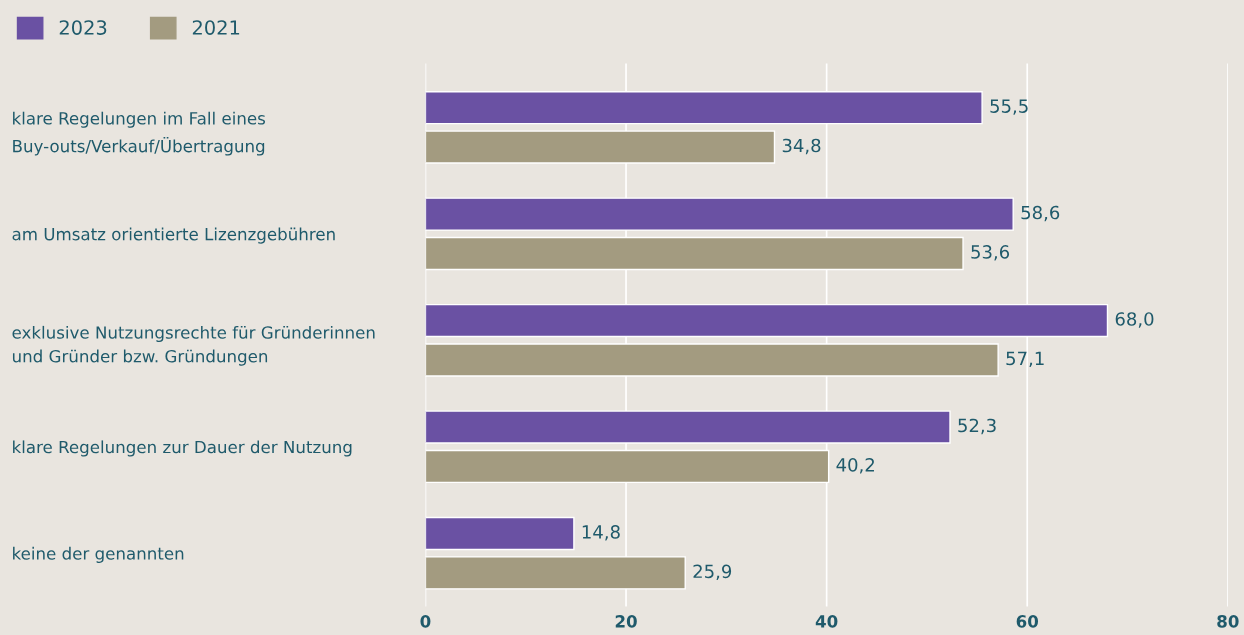  I want to click on legend-label: 2021, so click(216, 27).